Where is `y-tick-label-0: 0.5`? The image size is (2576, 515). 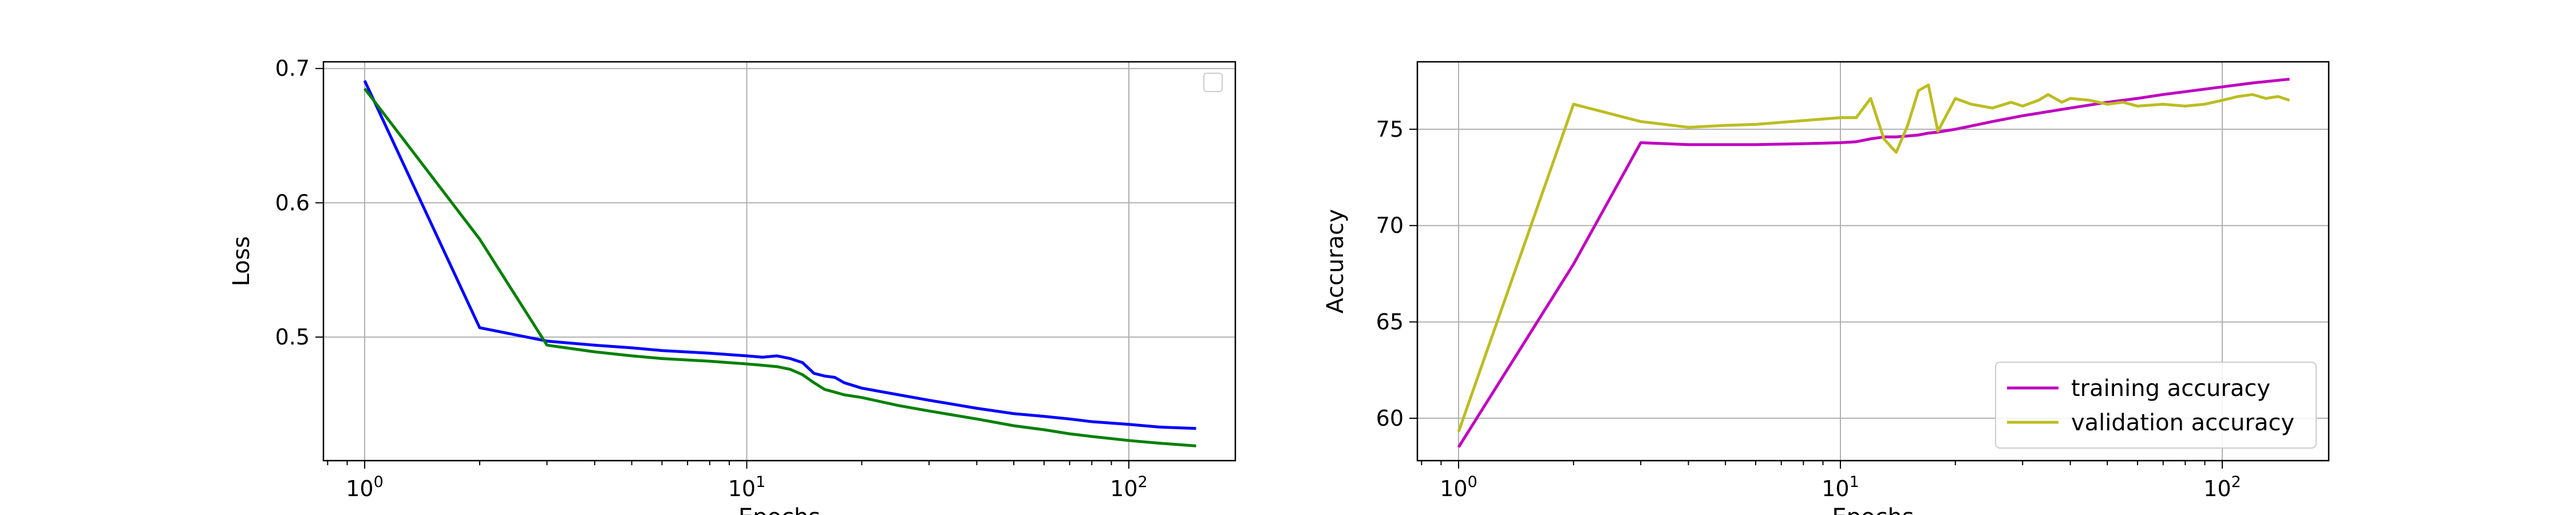
y-tick-label-0: 0.5 is located at coordinates (292, 337).